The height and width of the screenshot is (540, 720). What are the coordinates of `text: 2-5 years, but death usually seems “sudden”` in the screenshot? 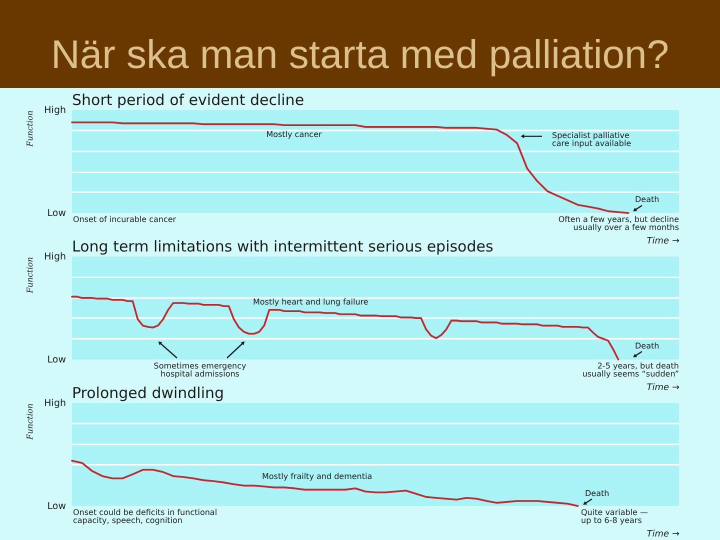 It's located at (630, 370).